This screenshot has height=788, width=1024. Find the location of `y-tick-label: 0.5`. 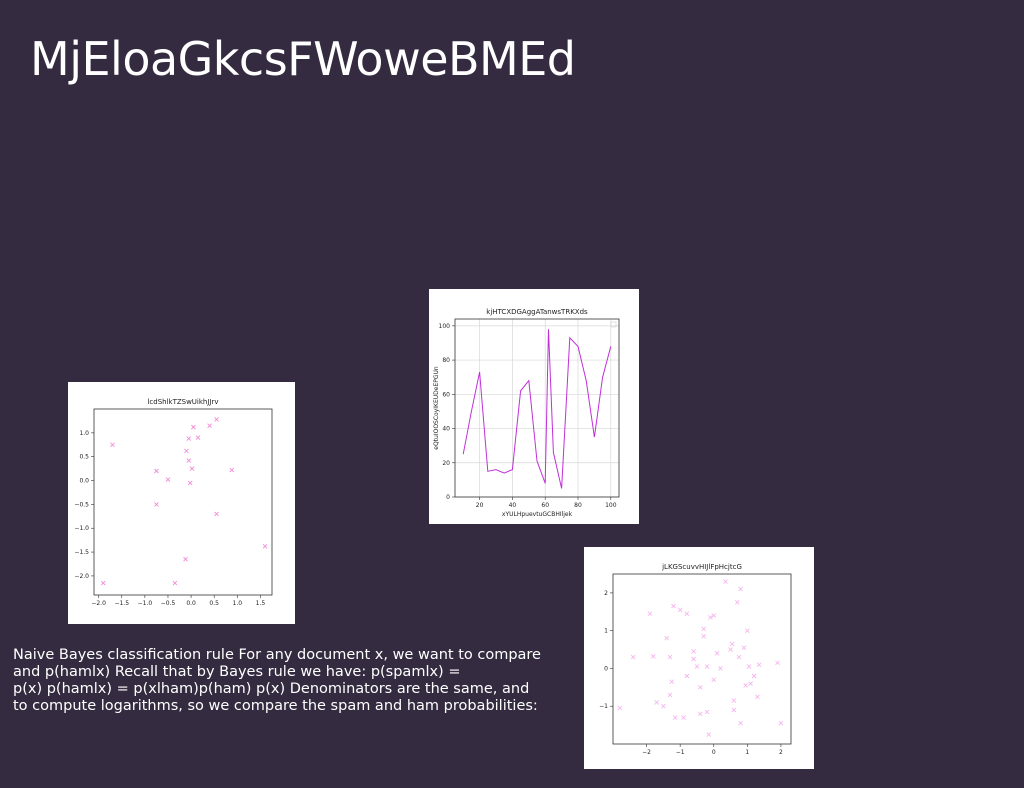

y-tick-label: 0.5 is located at coordinates (84, 457).